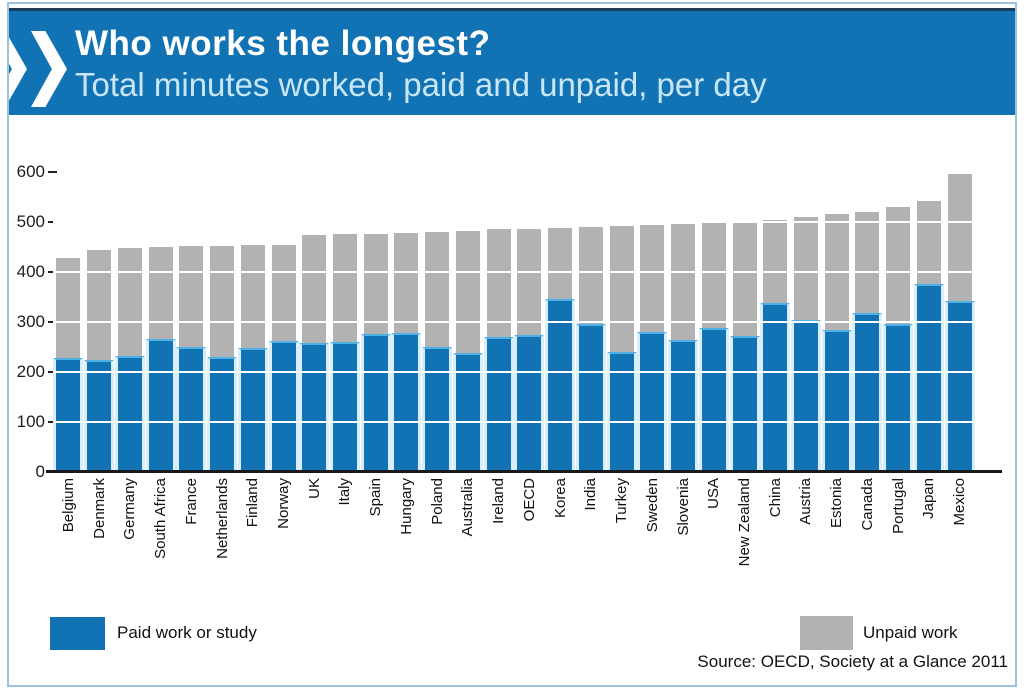 The height and width of the screenshot is (692, 1024). I want to click on x-label-column: Japan, so click(929, 540).